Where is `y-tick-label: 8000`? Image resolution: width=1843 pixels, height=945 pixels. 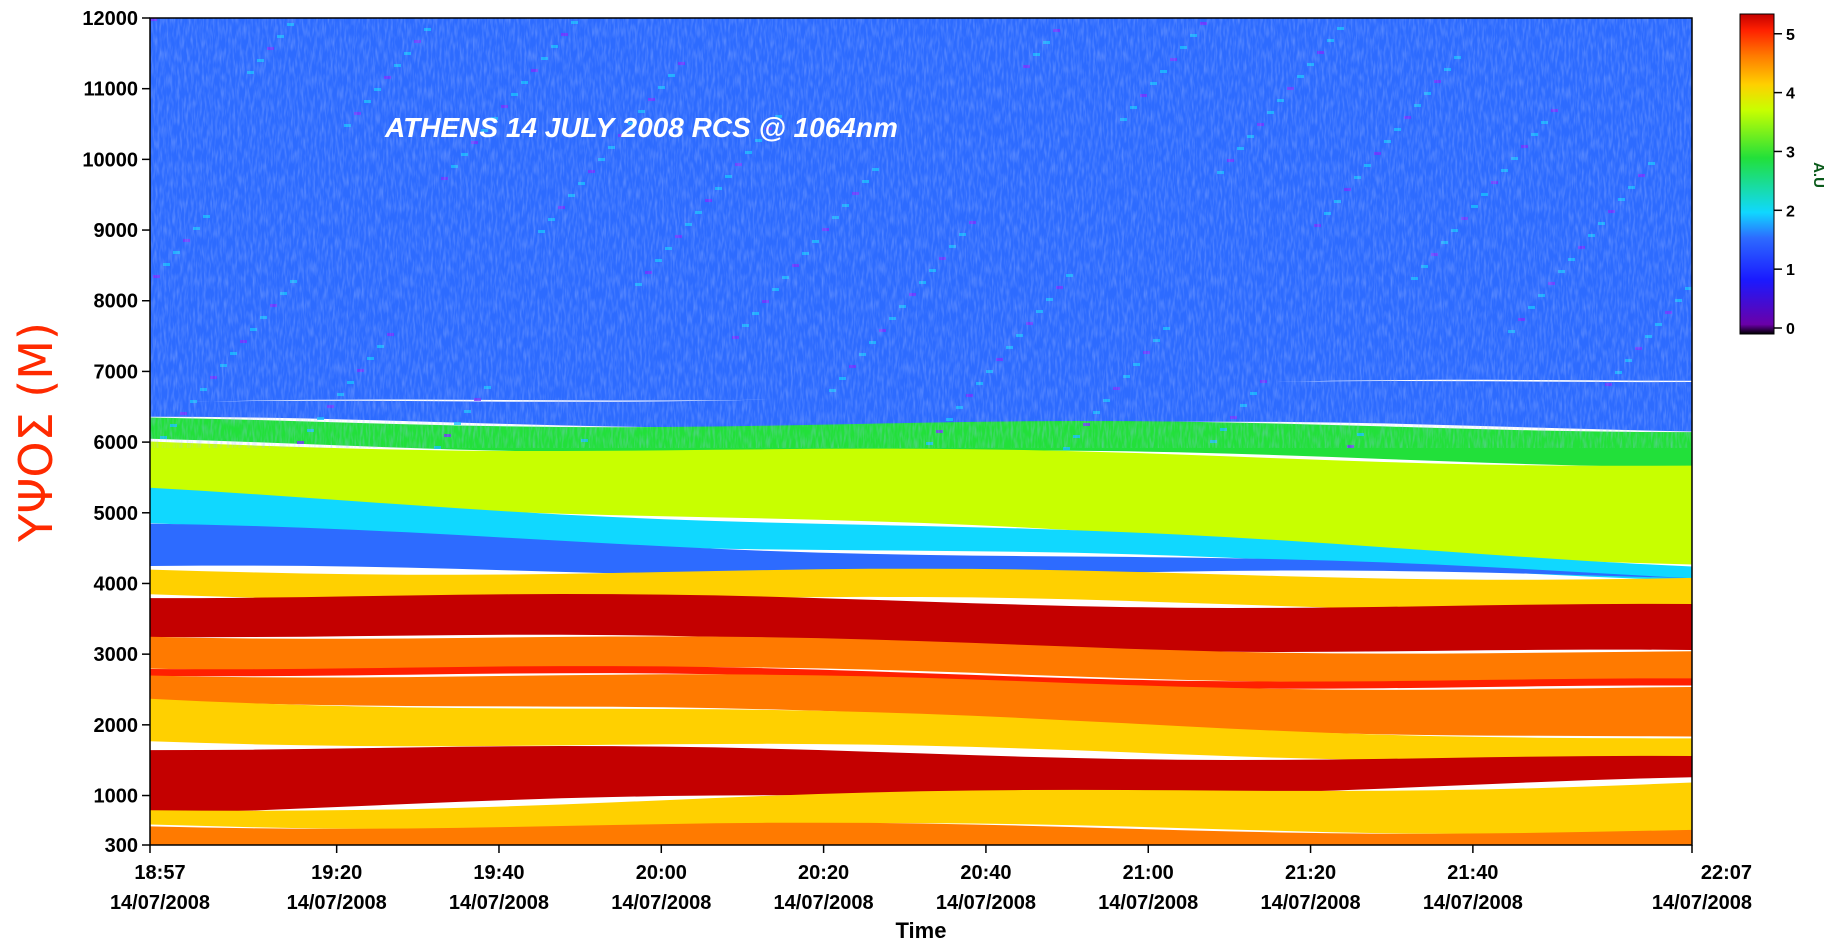 y-tick-label: 8000 is located at coordinates (116, 302).